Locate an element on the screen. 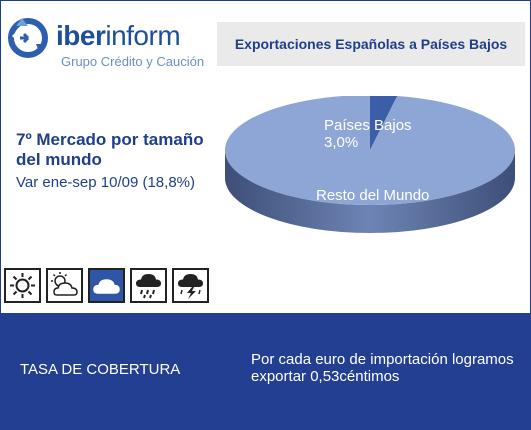 This screenshot has width=531, height=430. pie-label-resto-del-mundo: Resto del Mundo is located at coordinates (372, 195).